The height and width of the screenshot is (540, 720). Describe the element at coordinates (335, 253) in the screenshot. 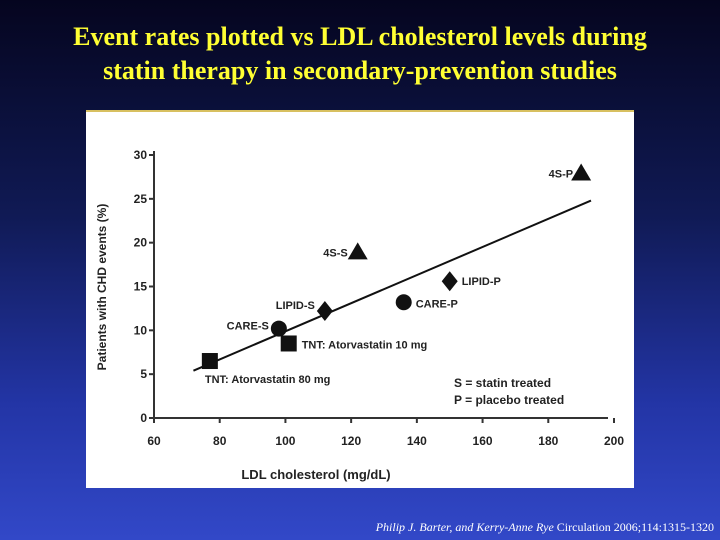

I see `point-4s-s-label: 4S-S` at that location.